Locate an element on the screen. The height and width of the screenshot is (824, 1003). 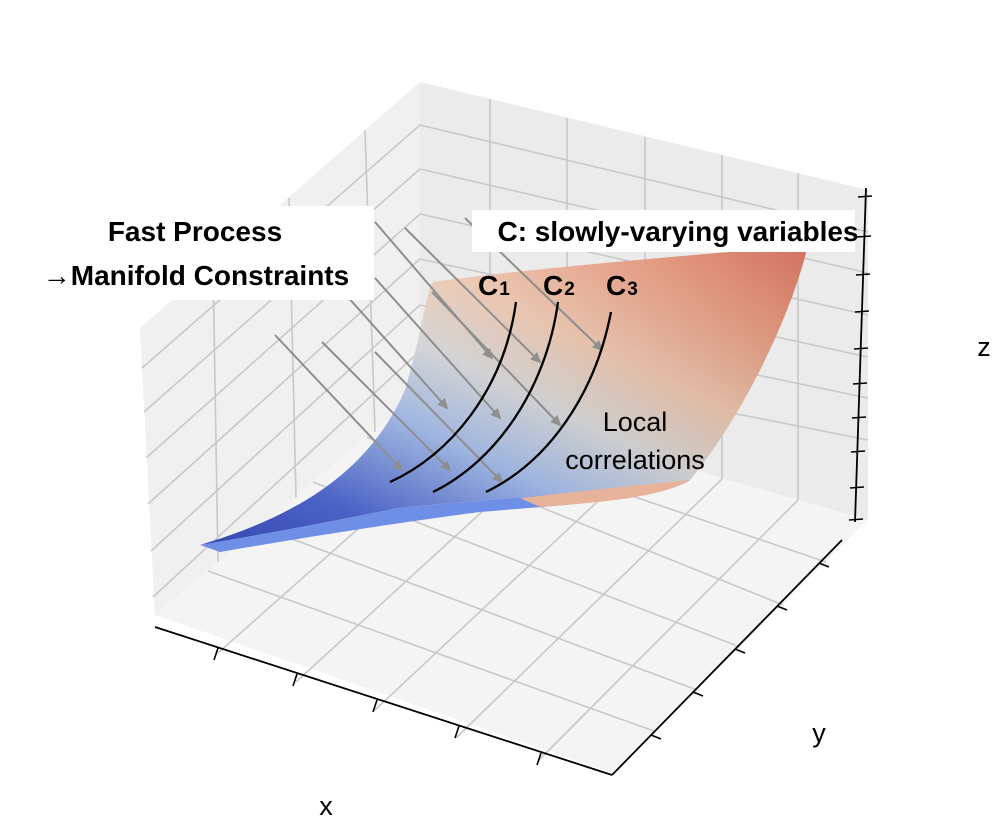
curve-label-c3: C3 is located at coordinates (622, 285).